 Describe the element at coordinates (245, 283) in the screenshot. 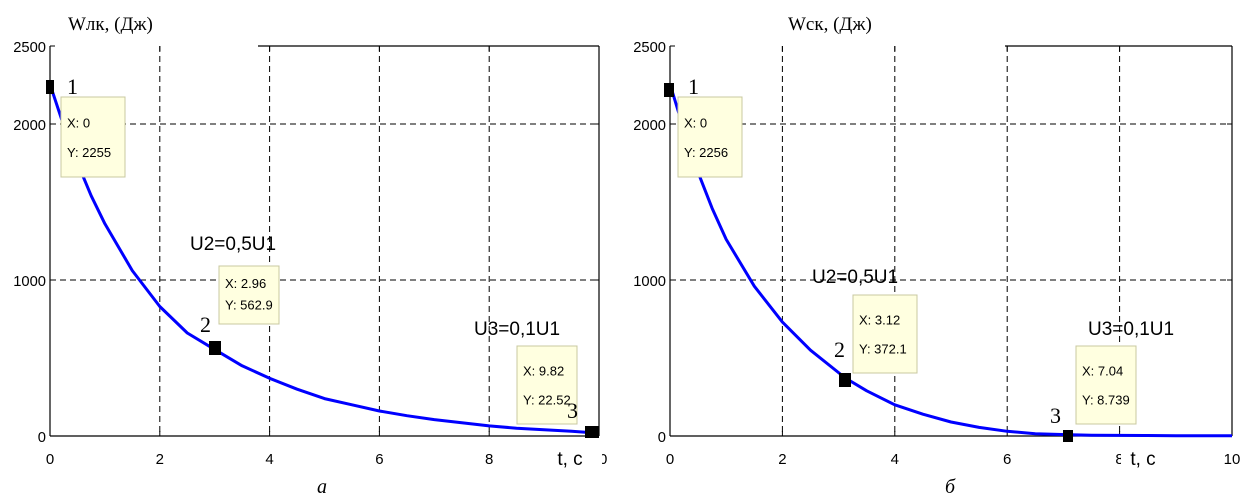

I see `datatip-x-label: X: 2.96` at that location.